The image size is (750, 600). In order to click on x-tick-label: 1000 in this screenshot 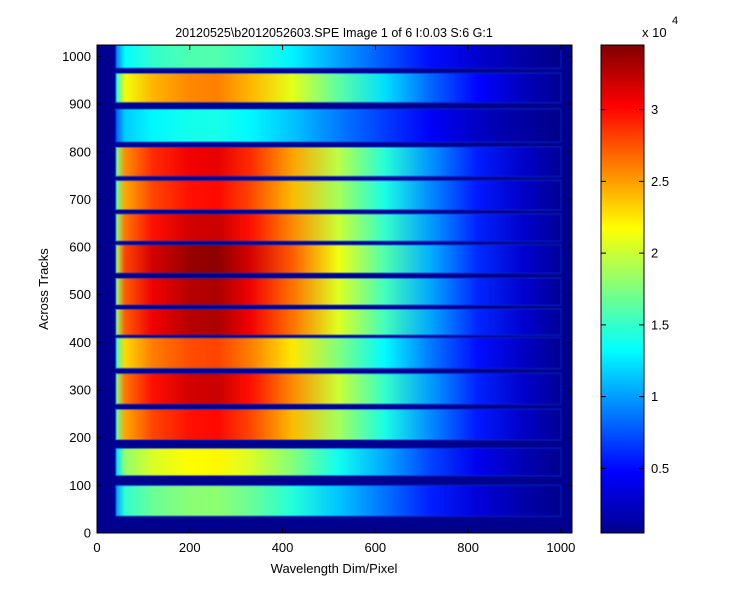, I will do `click(560, 547)`.